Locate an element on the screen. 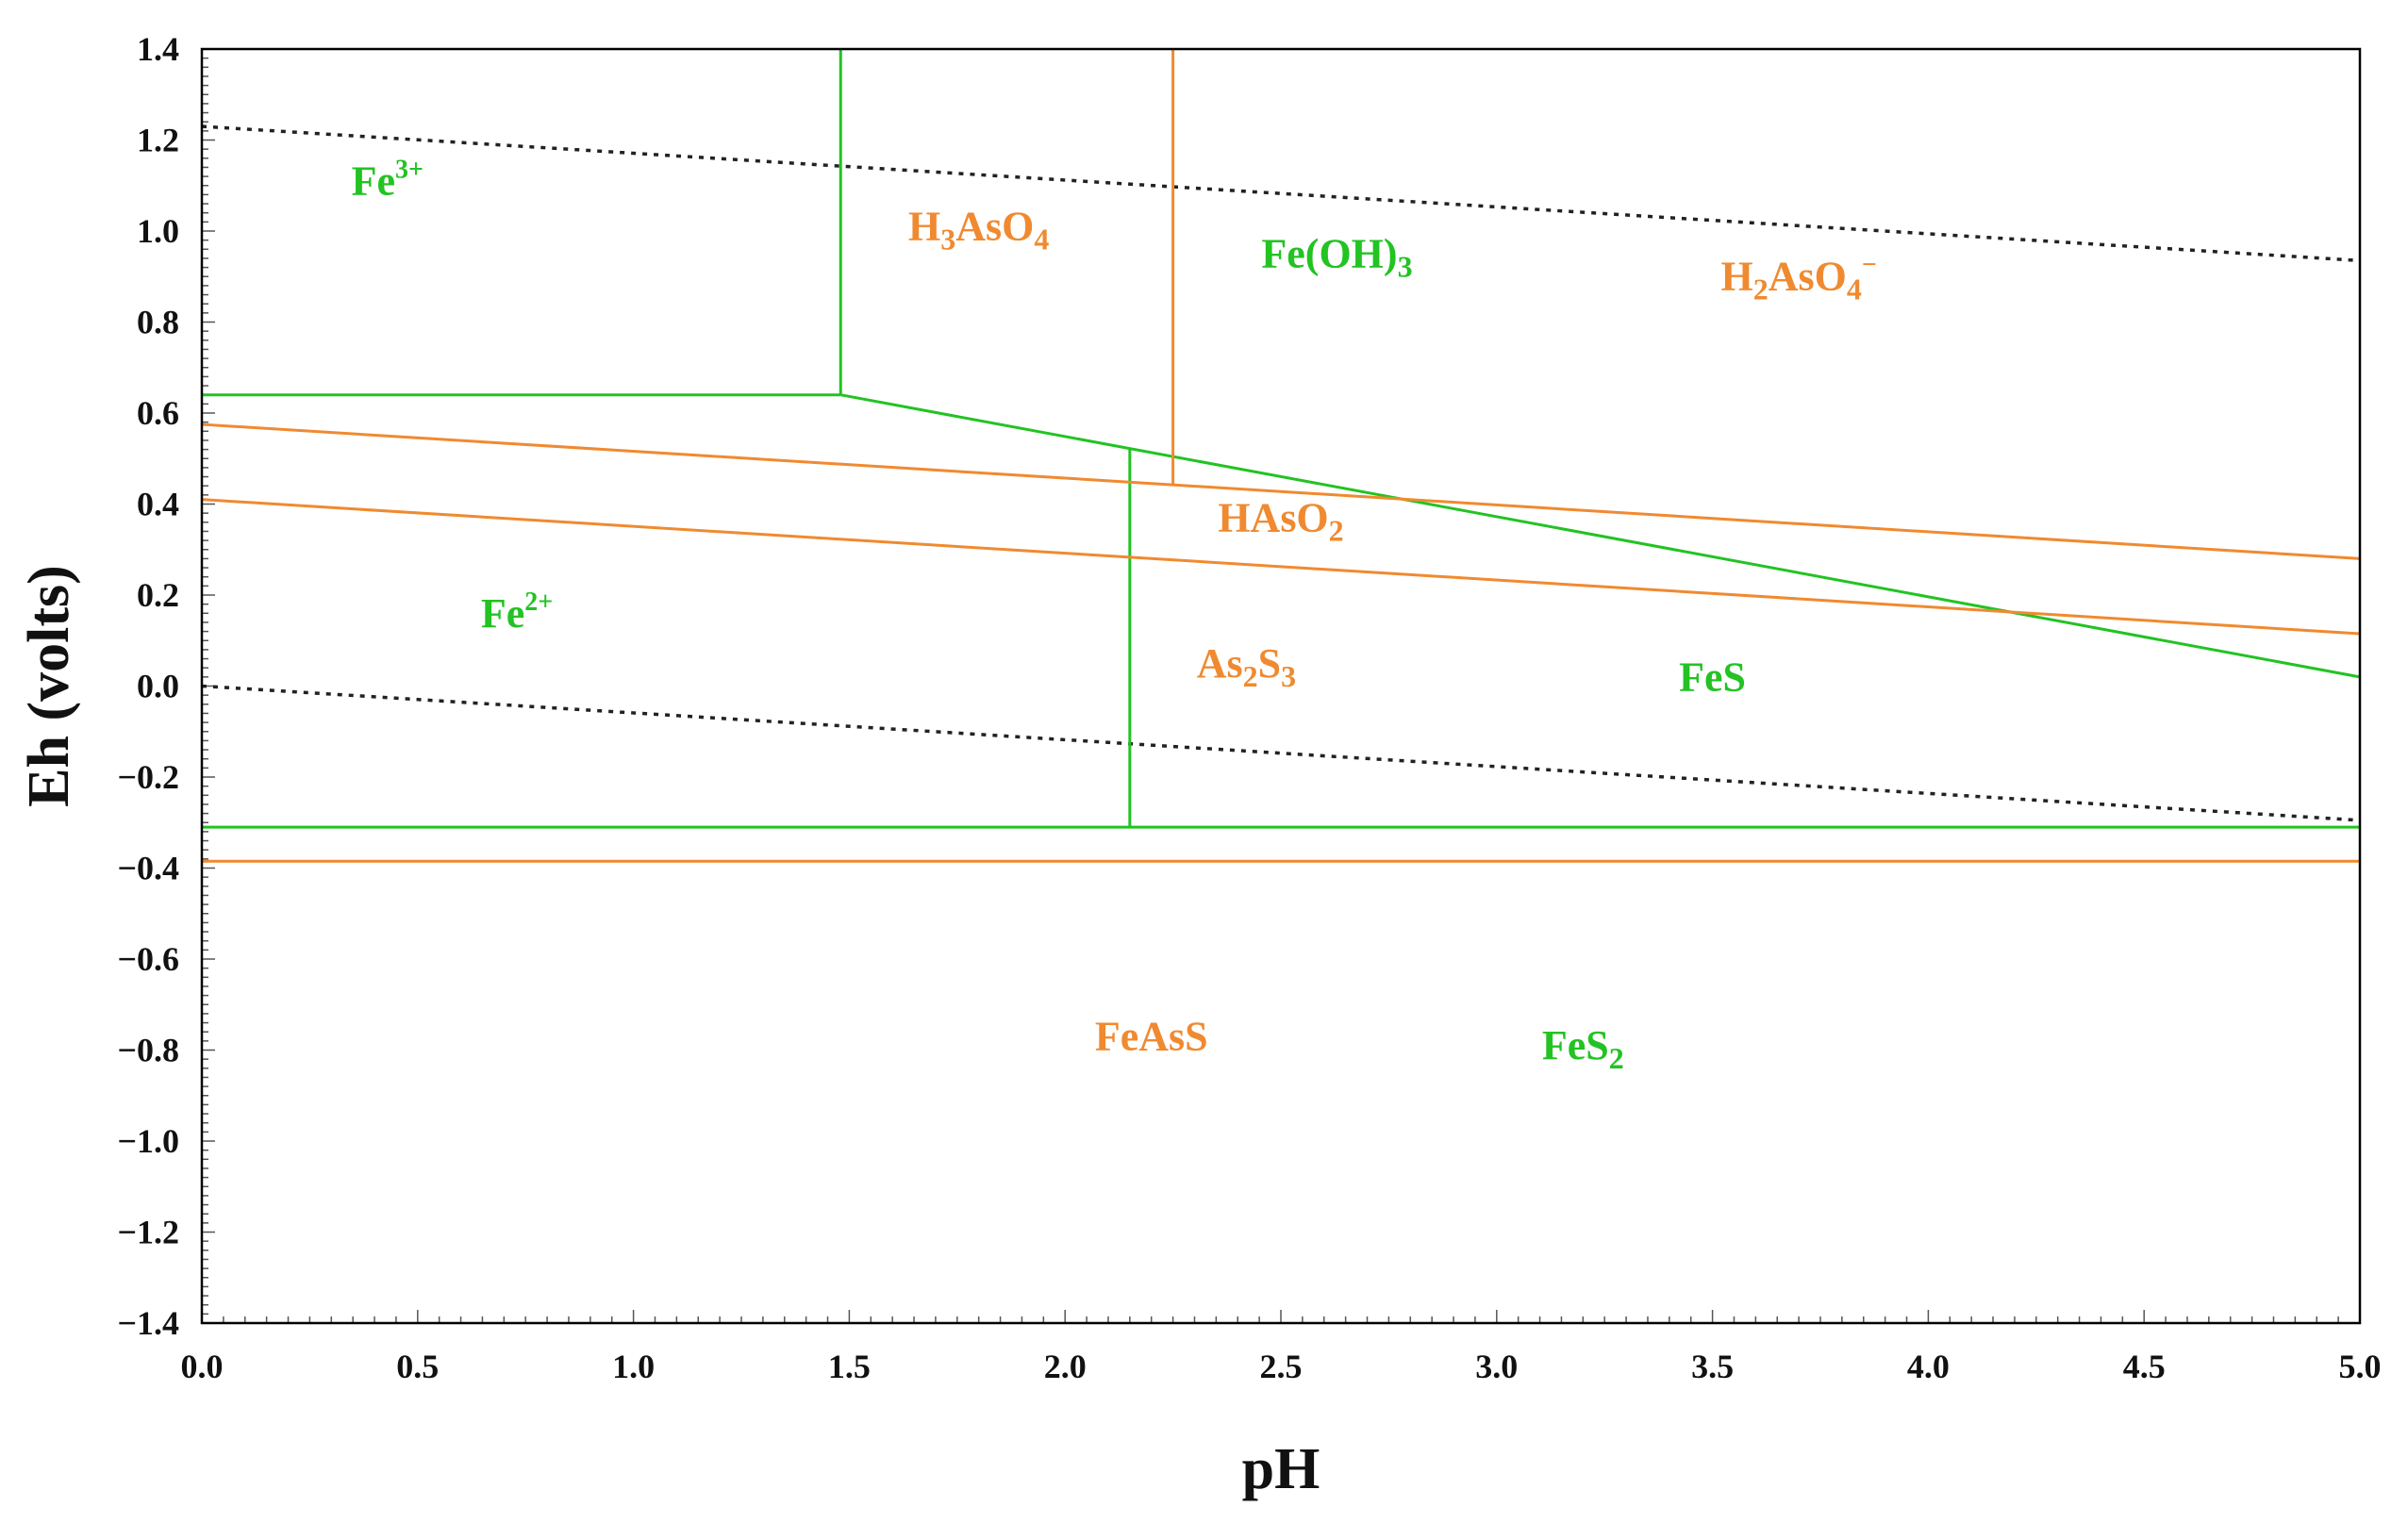  y-tick-label: 1.2 is located at coordinates (158, 140).